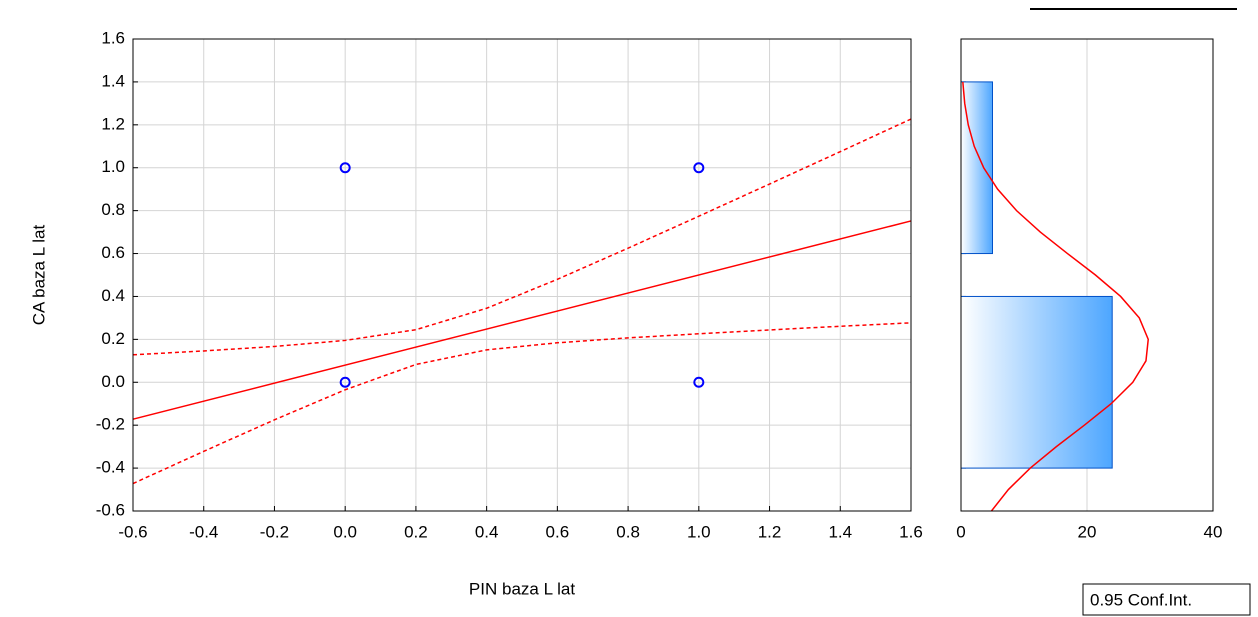 The height and width of the screenshot is (617, 1258). What do you see at coordinates (113, 166) in the screenshot?
I see `y-tick-label: 1.0` at bounding box center [113, 166].